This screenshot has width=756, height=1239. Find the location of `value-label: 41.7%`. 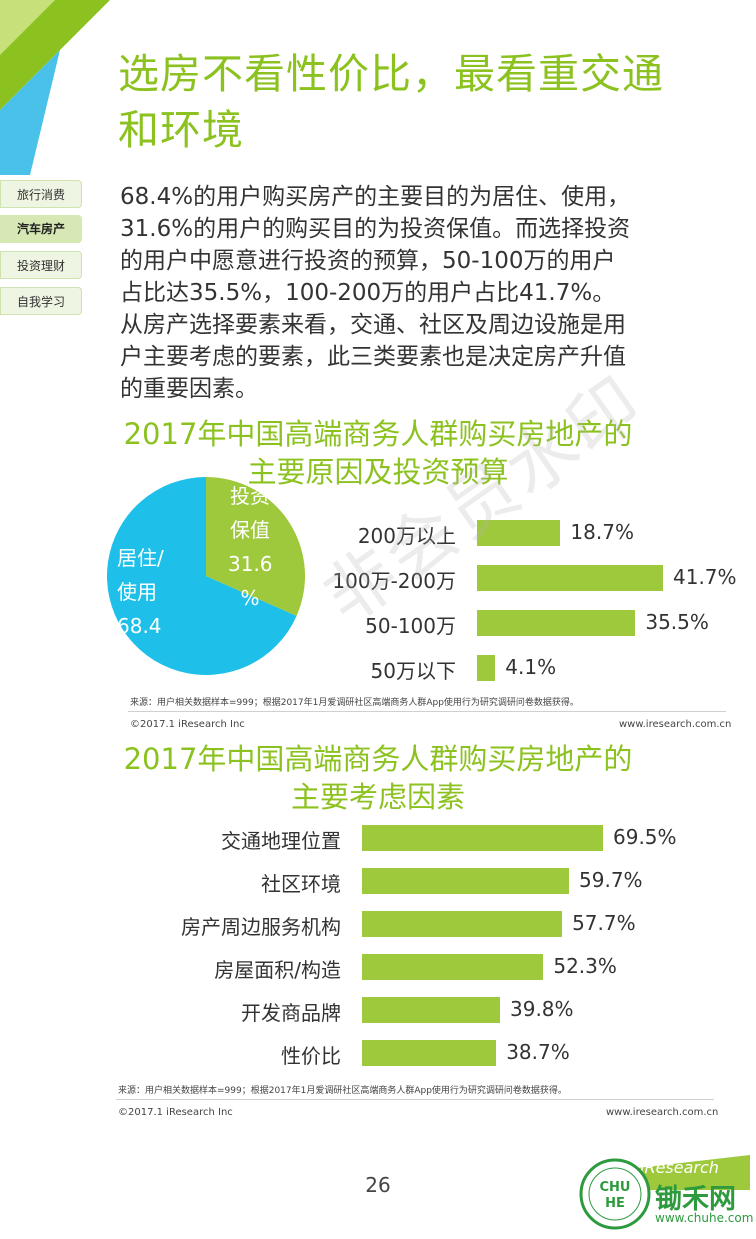

value-label: 41.7% is located at coordinates (705, 577).